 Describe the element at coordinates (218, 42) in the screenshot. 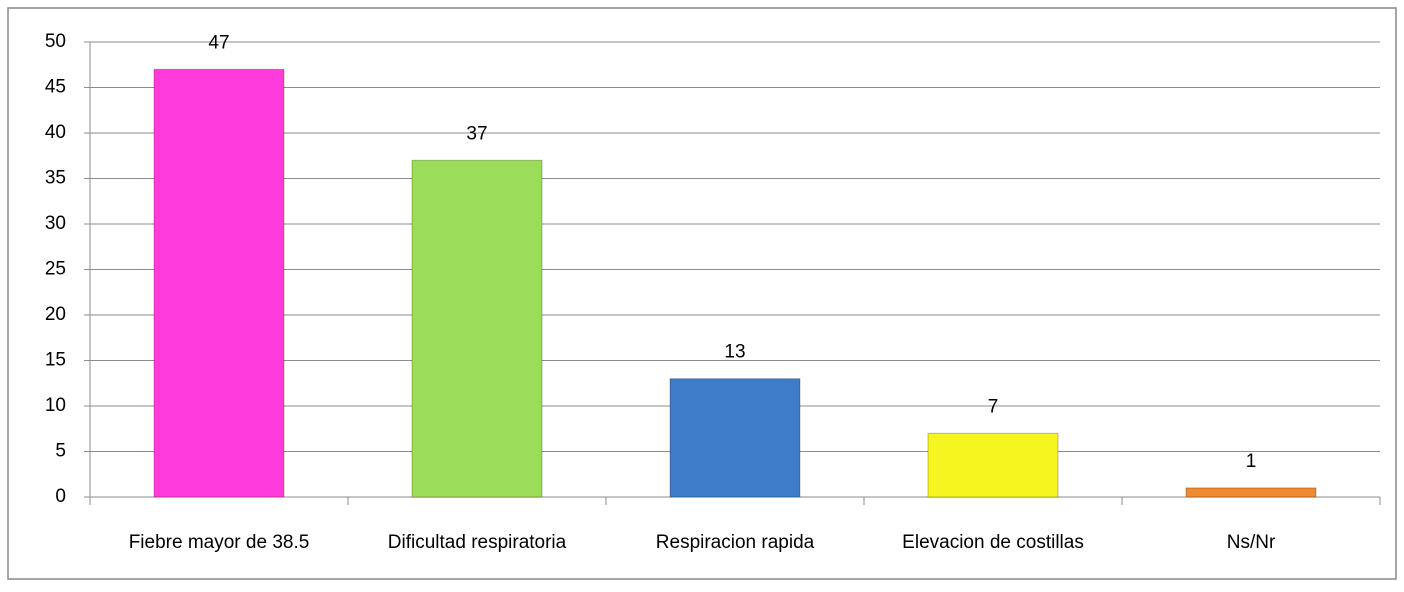

I see `data-label: 47` at that location.